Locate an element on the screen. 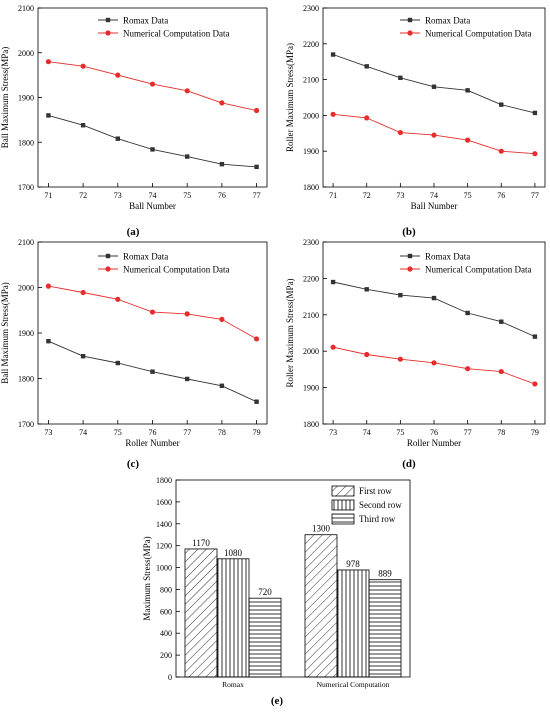 This screenshot has width=550, height=712. legend-label: Numerical Computation Data is located at coordinates (176, 270).